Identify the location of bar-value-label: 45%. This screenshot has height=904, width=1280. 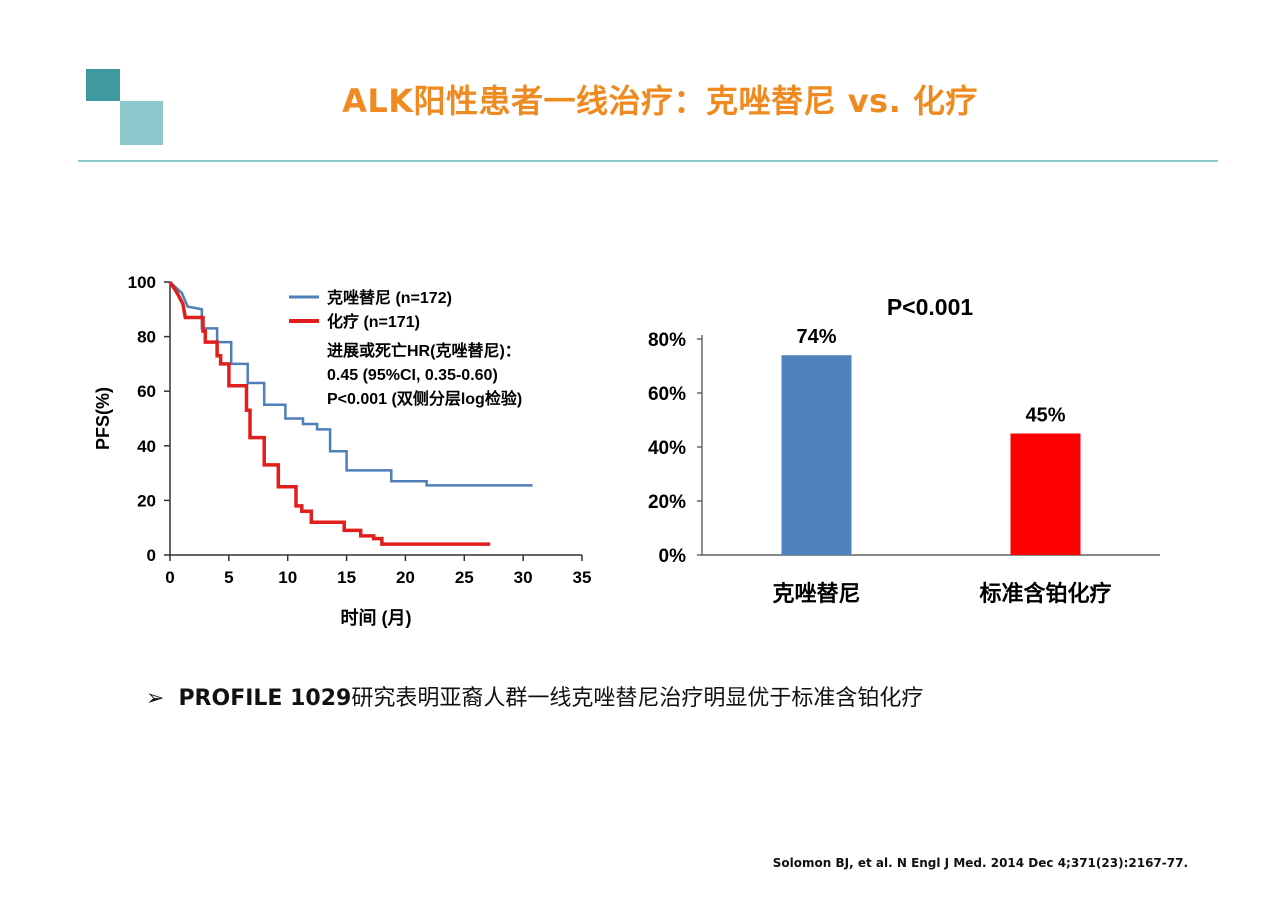
(1045, 416).